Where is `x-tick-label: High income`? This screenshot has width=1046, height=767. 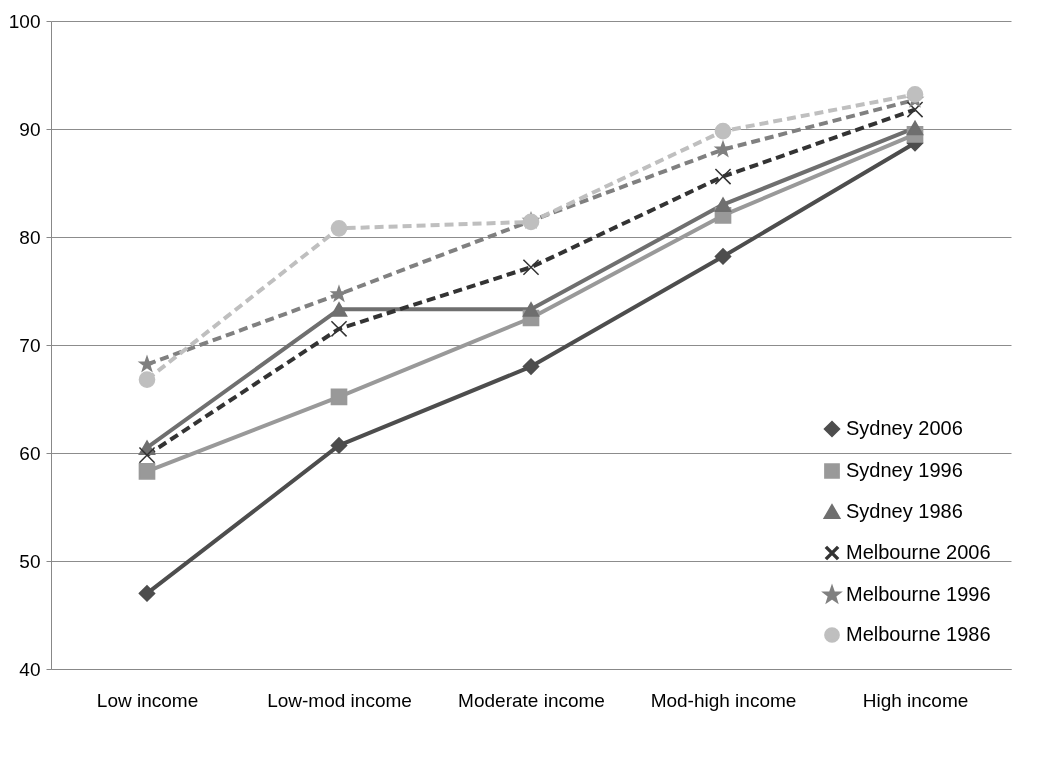
x-tick-label: High income is located at coordinates (915, 700).